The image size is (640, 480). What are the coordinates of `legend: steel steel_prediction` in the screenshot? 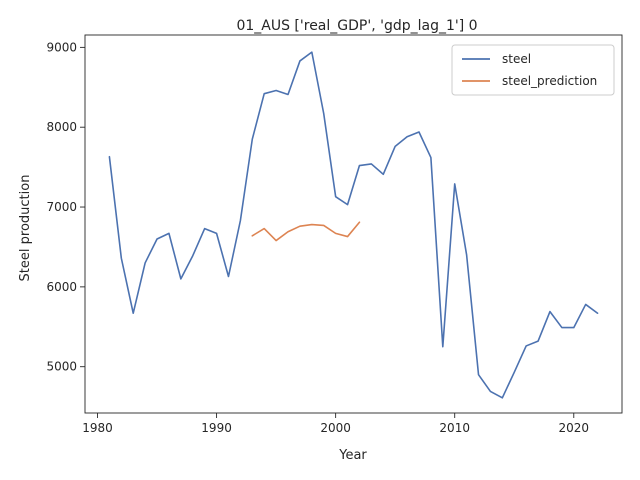 It's located at (533, 70).